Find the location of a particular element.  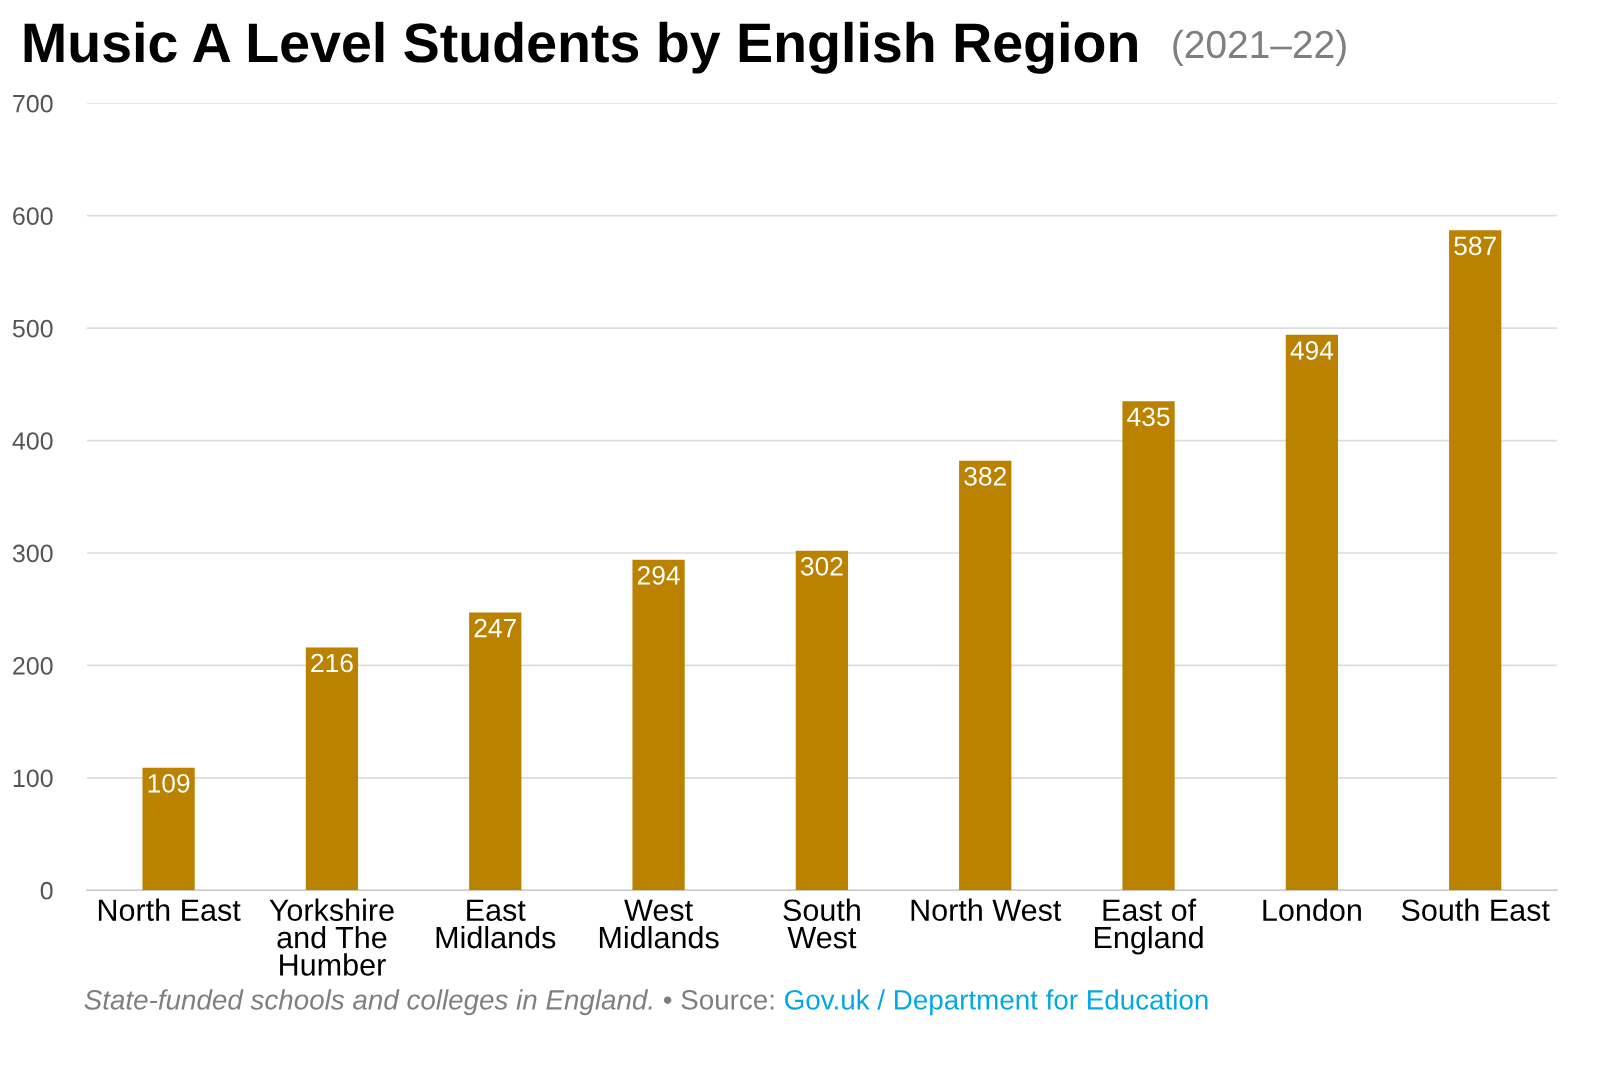

x-tick-label: East Midlands is located at coordinates (496, 924).